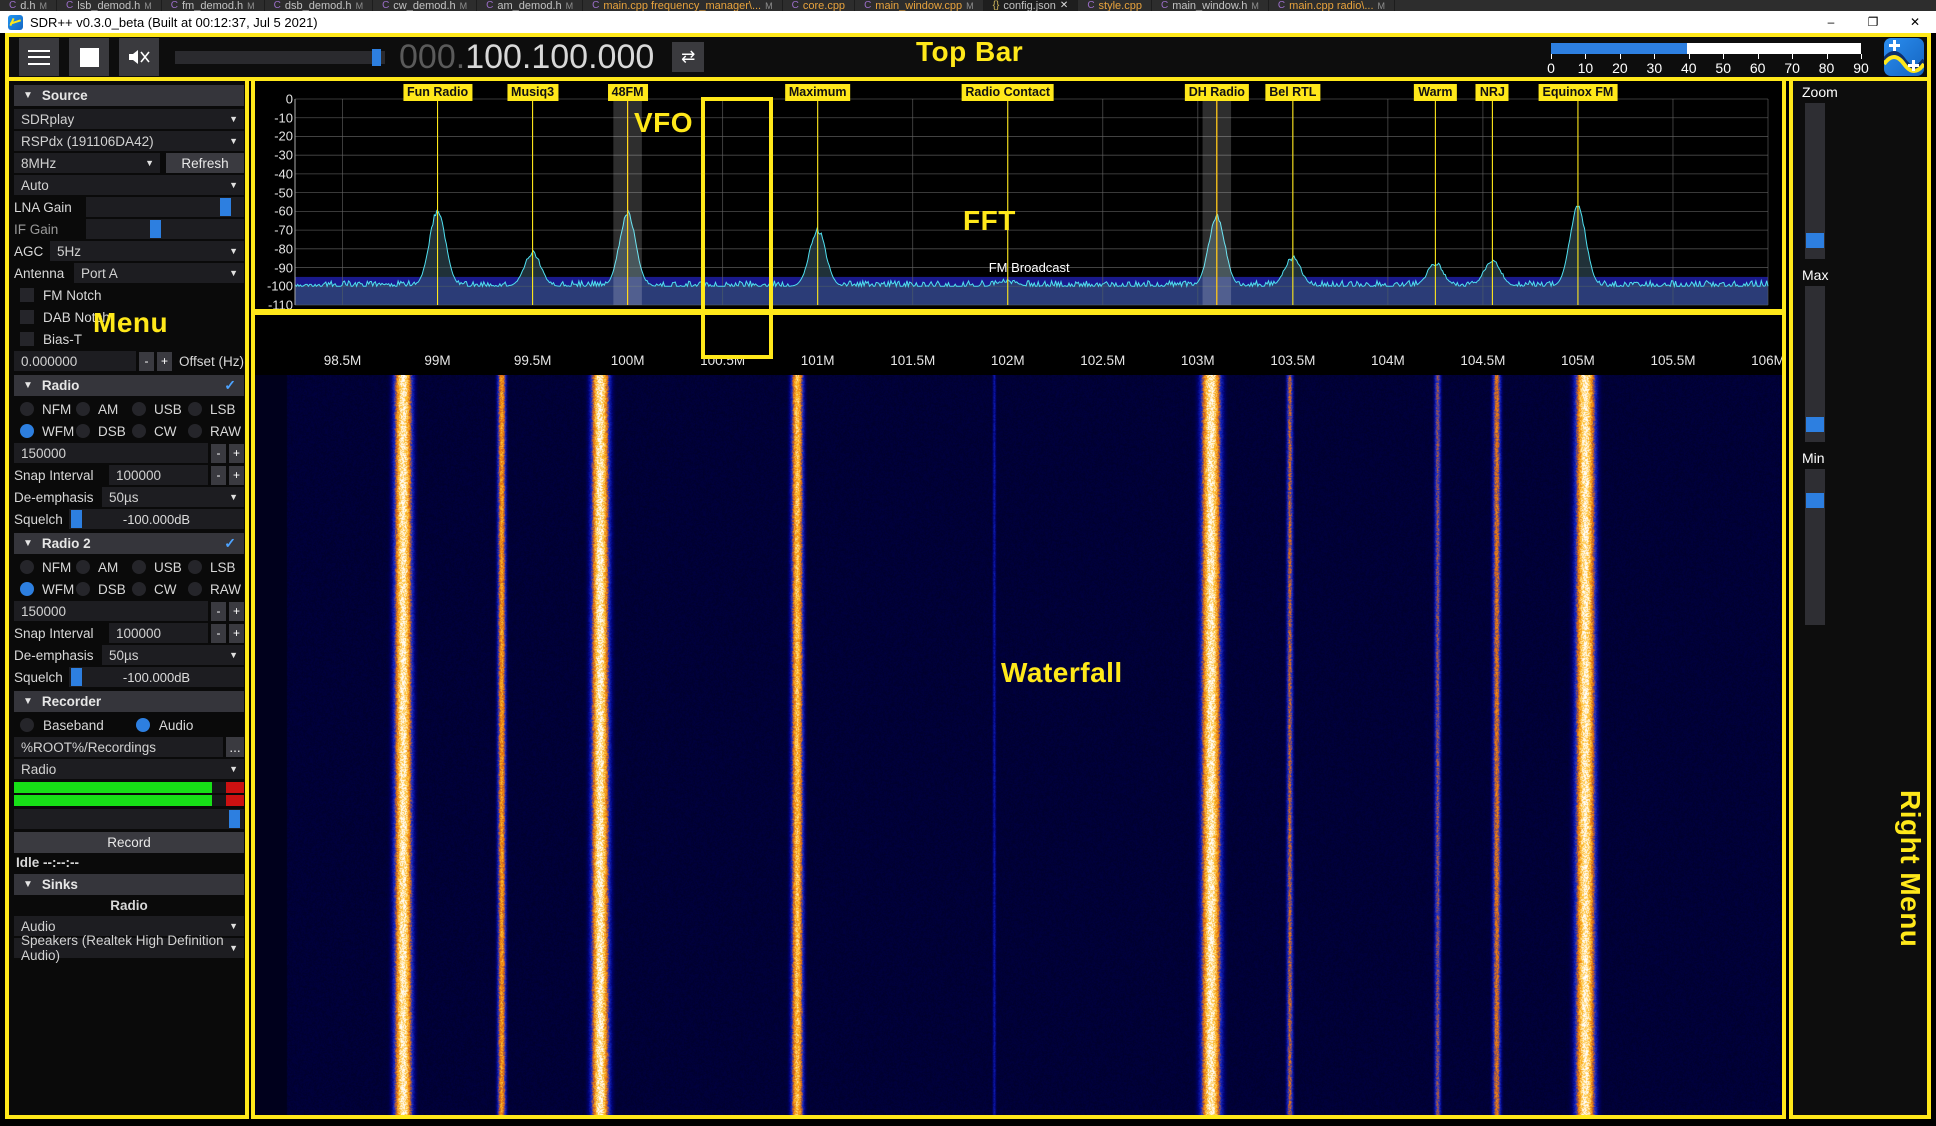 This screenshot has height=1126, width=1936. Describe the element at coordinates (129, 185) in the screenshot. I see `gain-mode-combo: Auto ▼` at that location.